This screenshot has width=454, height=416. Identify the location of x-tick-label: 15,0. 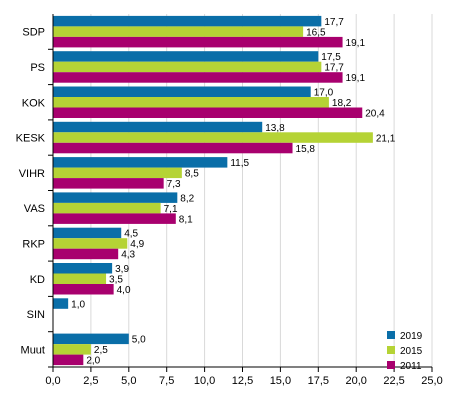
(280, 381).